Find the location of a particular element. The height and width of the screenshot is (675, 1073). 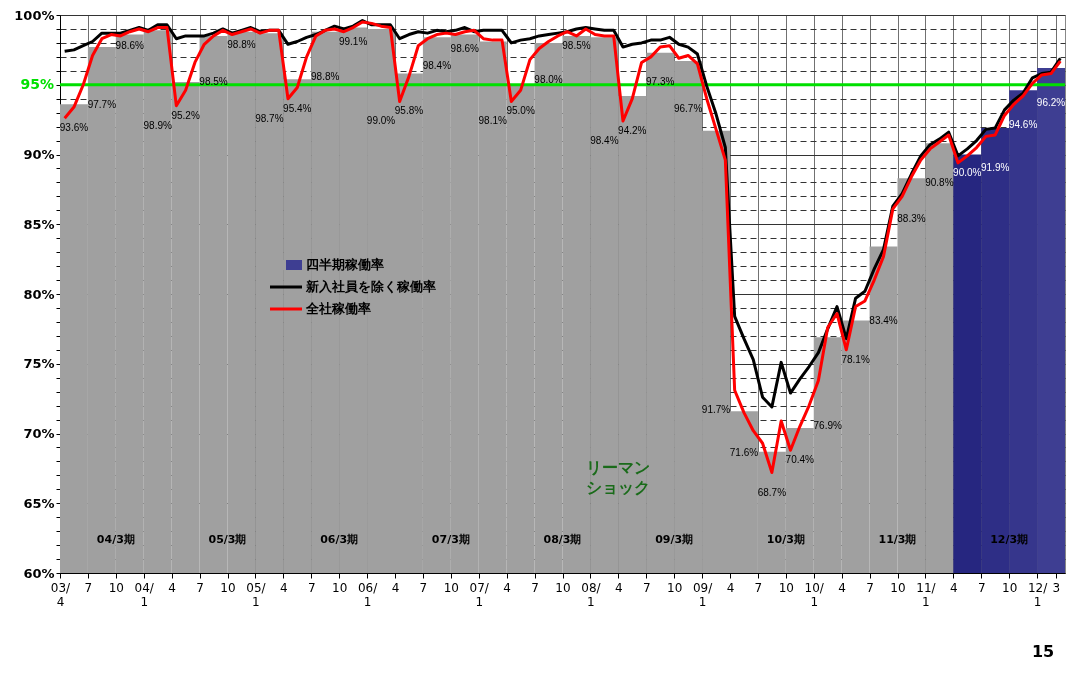

annotation: 12/3期 is located at coordinates (1009, 539).